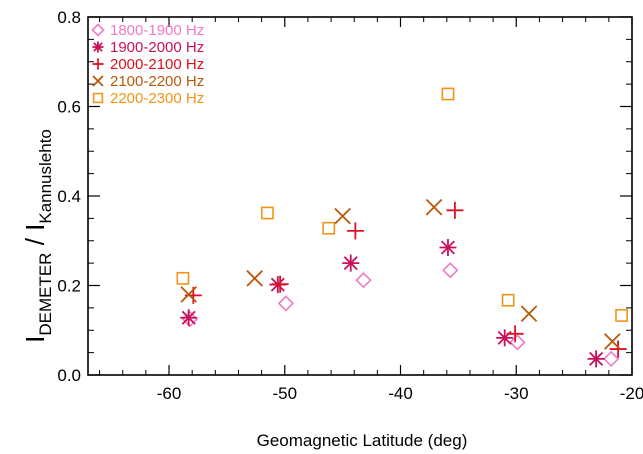 The height and width of the screenshot is (454, 643). What do you see at coordinates (69, 196) in the screenshot?
I see `y-tick-label: 0.4` at bounding box center [69, 196].